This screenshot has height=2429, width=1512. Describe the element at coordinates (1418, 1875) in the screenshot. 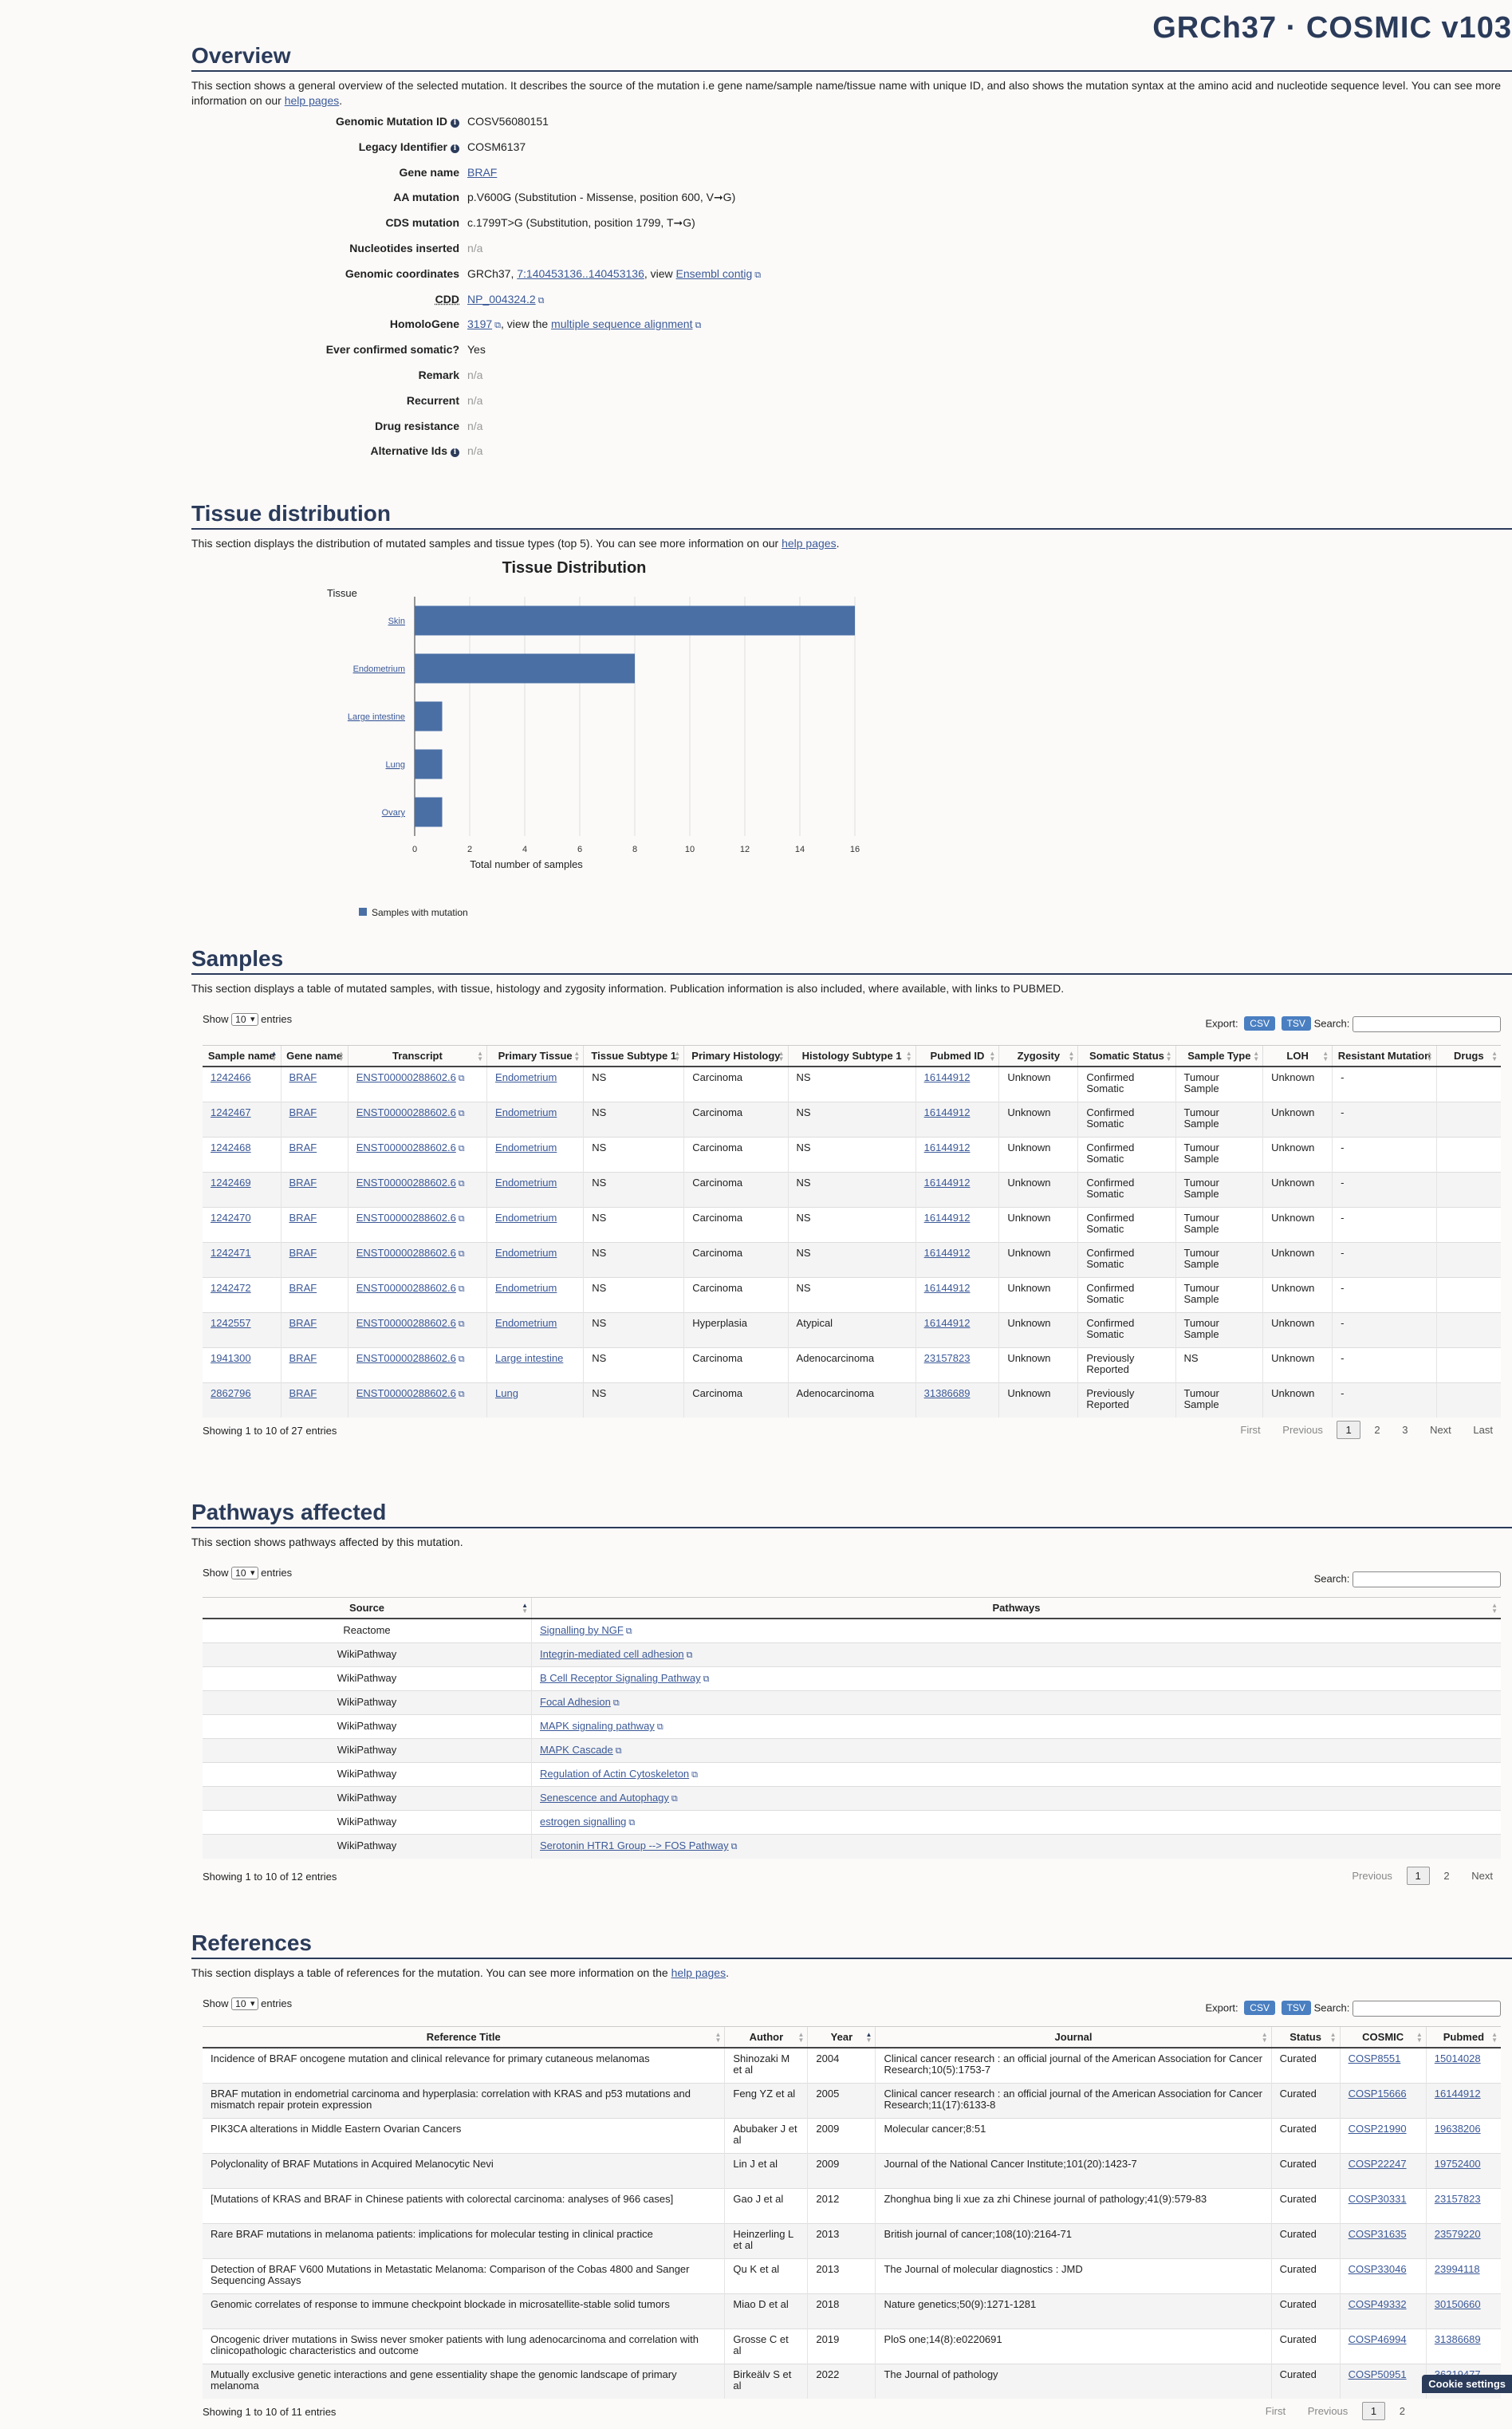

I see `page-button: 1` at that location.